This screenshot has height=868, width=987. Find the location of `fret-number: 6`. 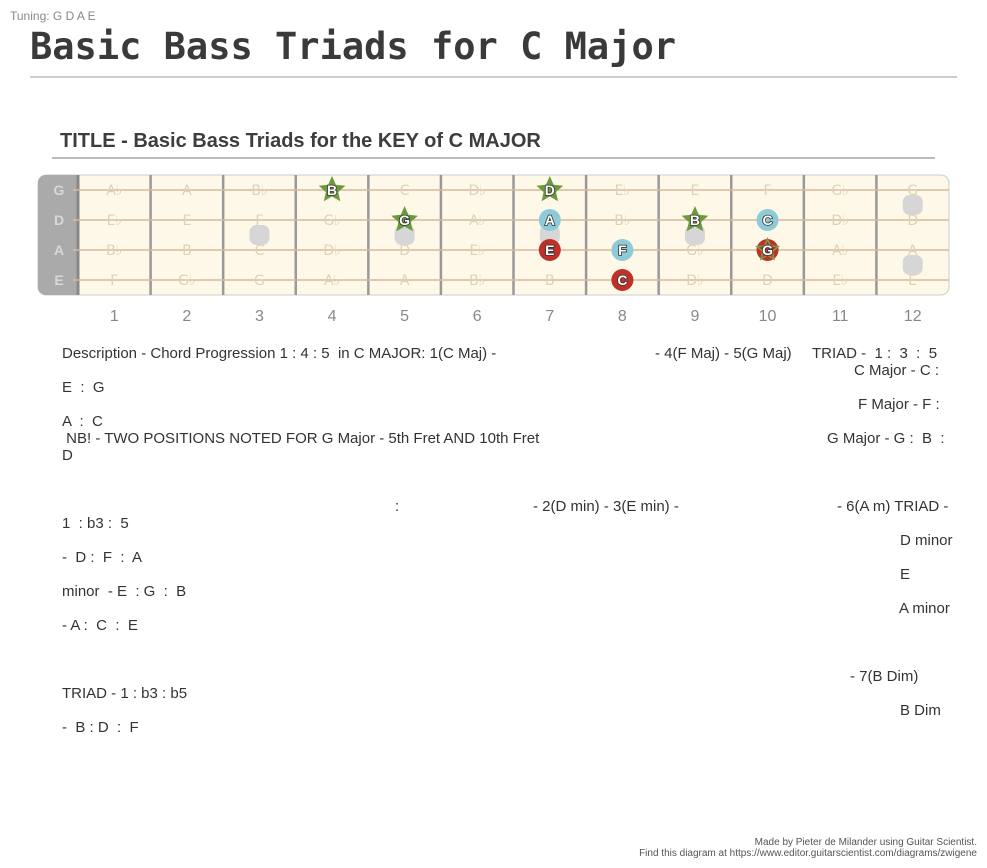

fret-number: 6 is located at coordinates (477, 316).